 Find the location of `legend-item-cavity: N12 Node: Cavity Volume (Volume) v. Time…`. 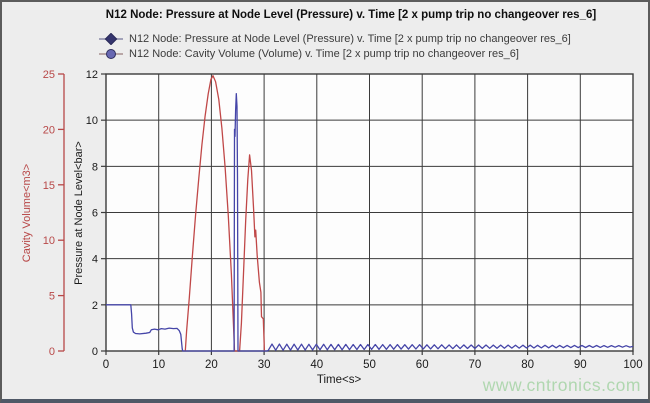

legend-item-cavity: N12 Node: Cavity Volume (Volume) v. Time… is located at coordinates (334, 53).